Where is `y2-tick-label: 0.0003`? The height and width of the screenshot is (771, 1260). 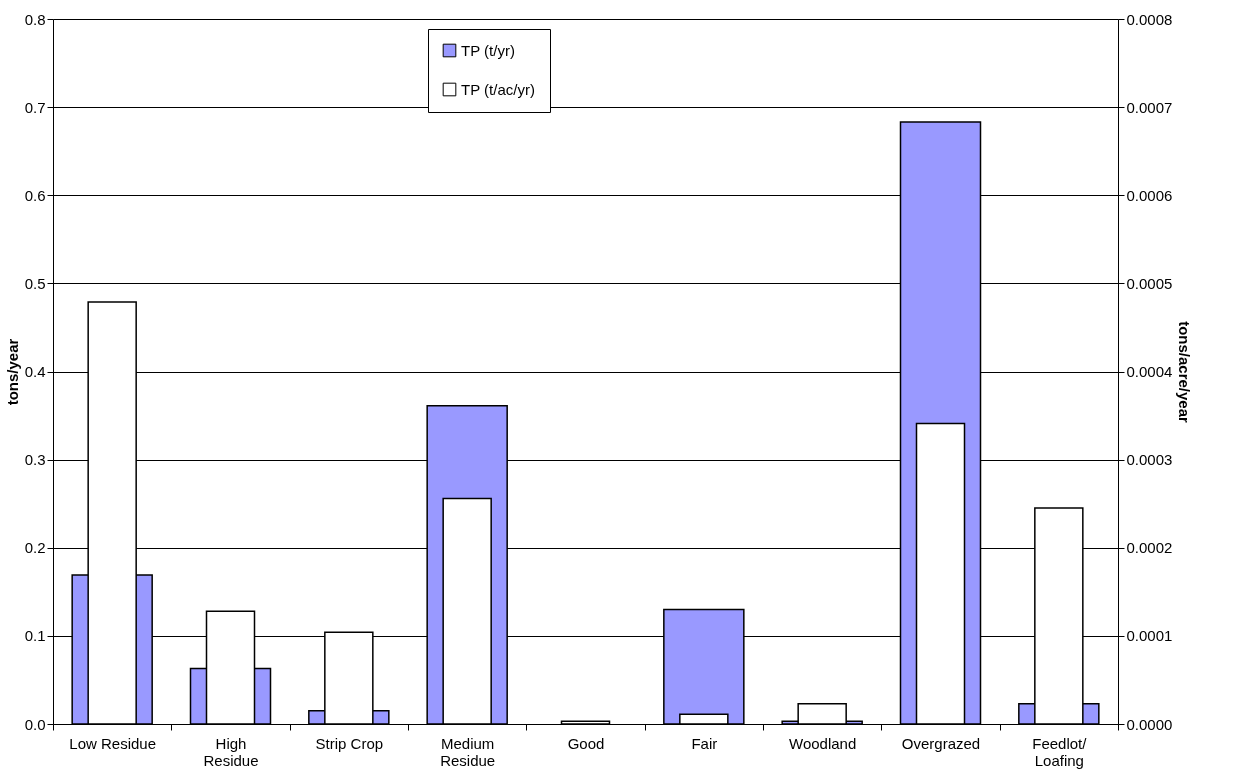 y2-tick-label: 0.0003 is located at coordinates (1149, 460).